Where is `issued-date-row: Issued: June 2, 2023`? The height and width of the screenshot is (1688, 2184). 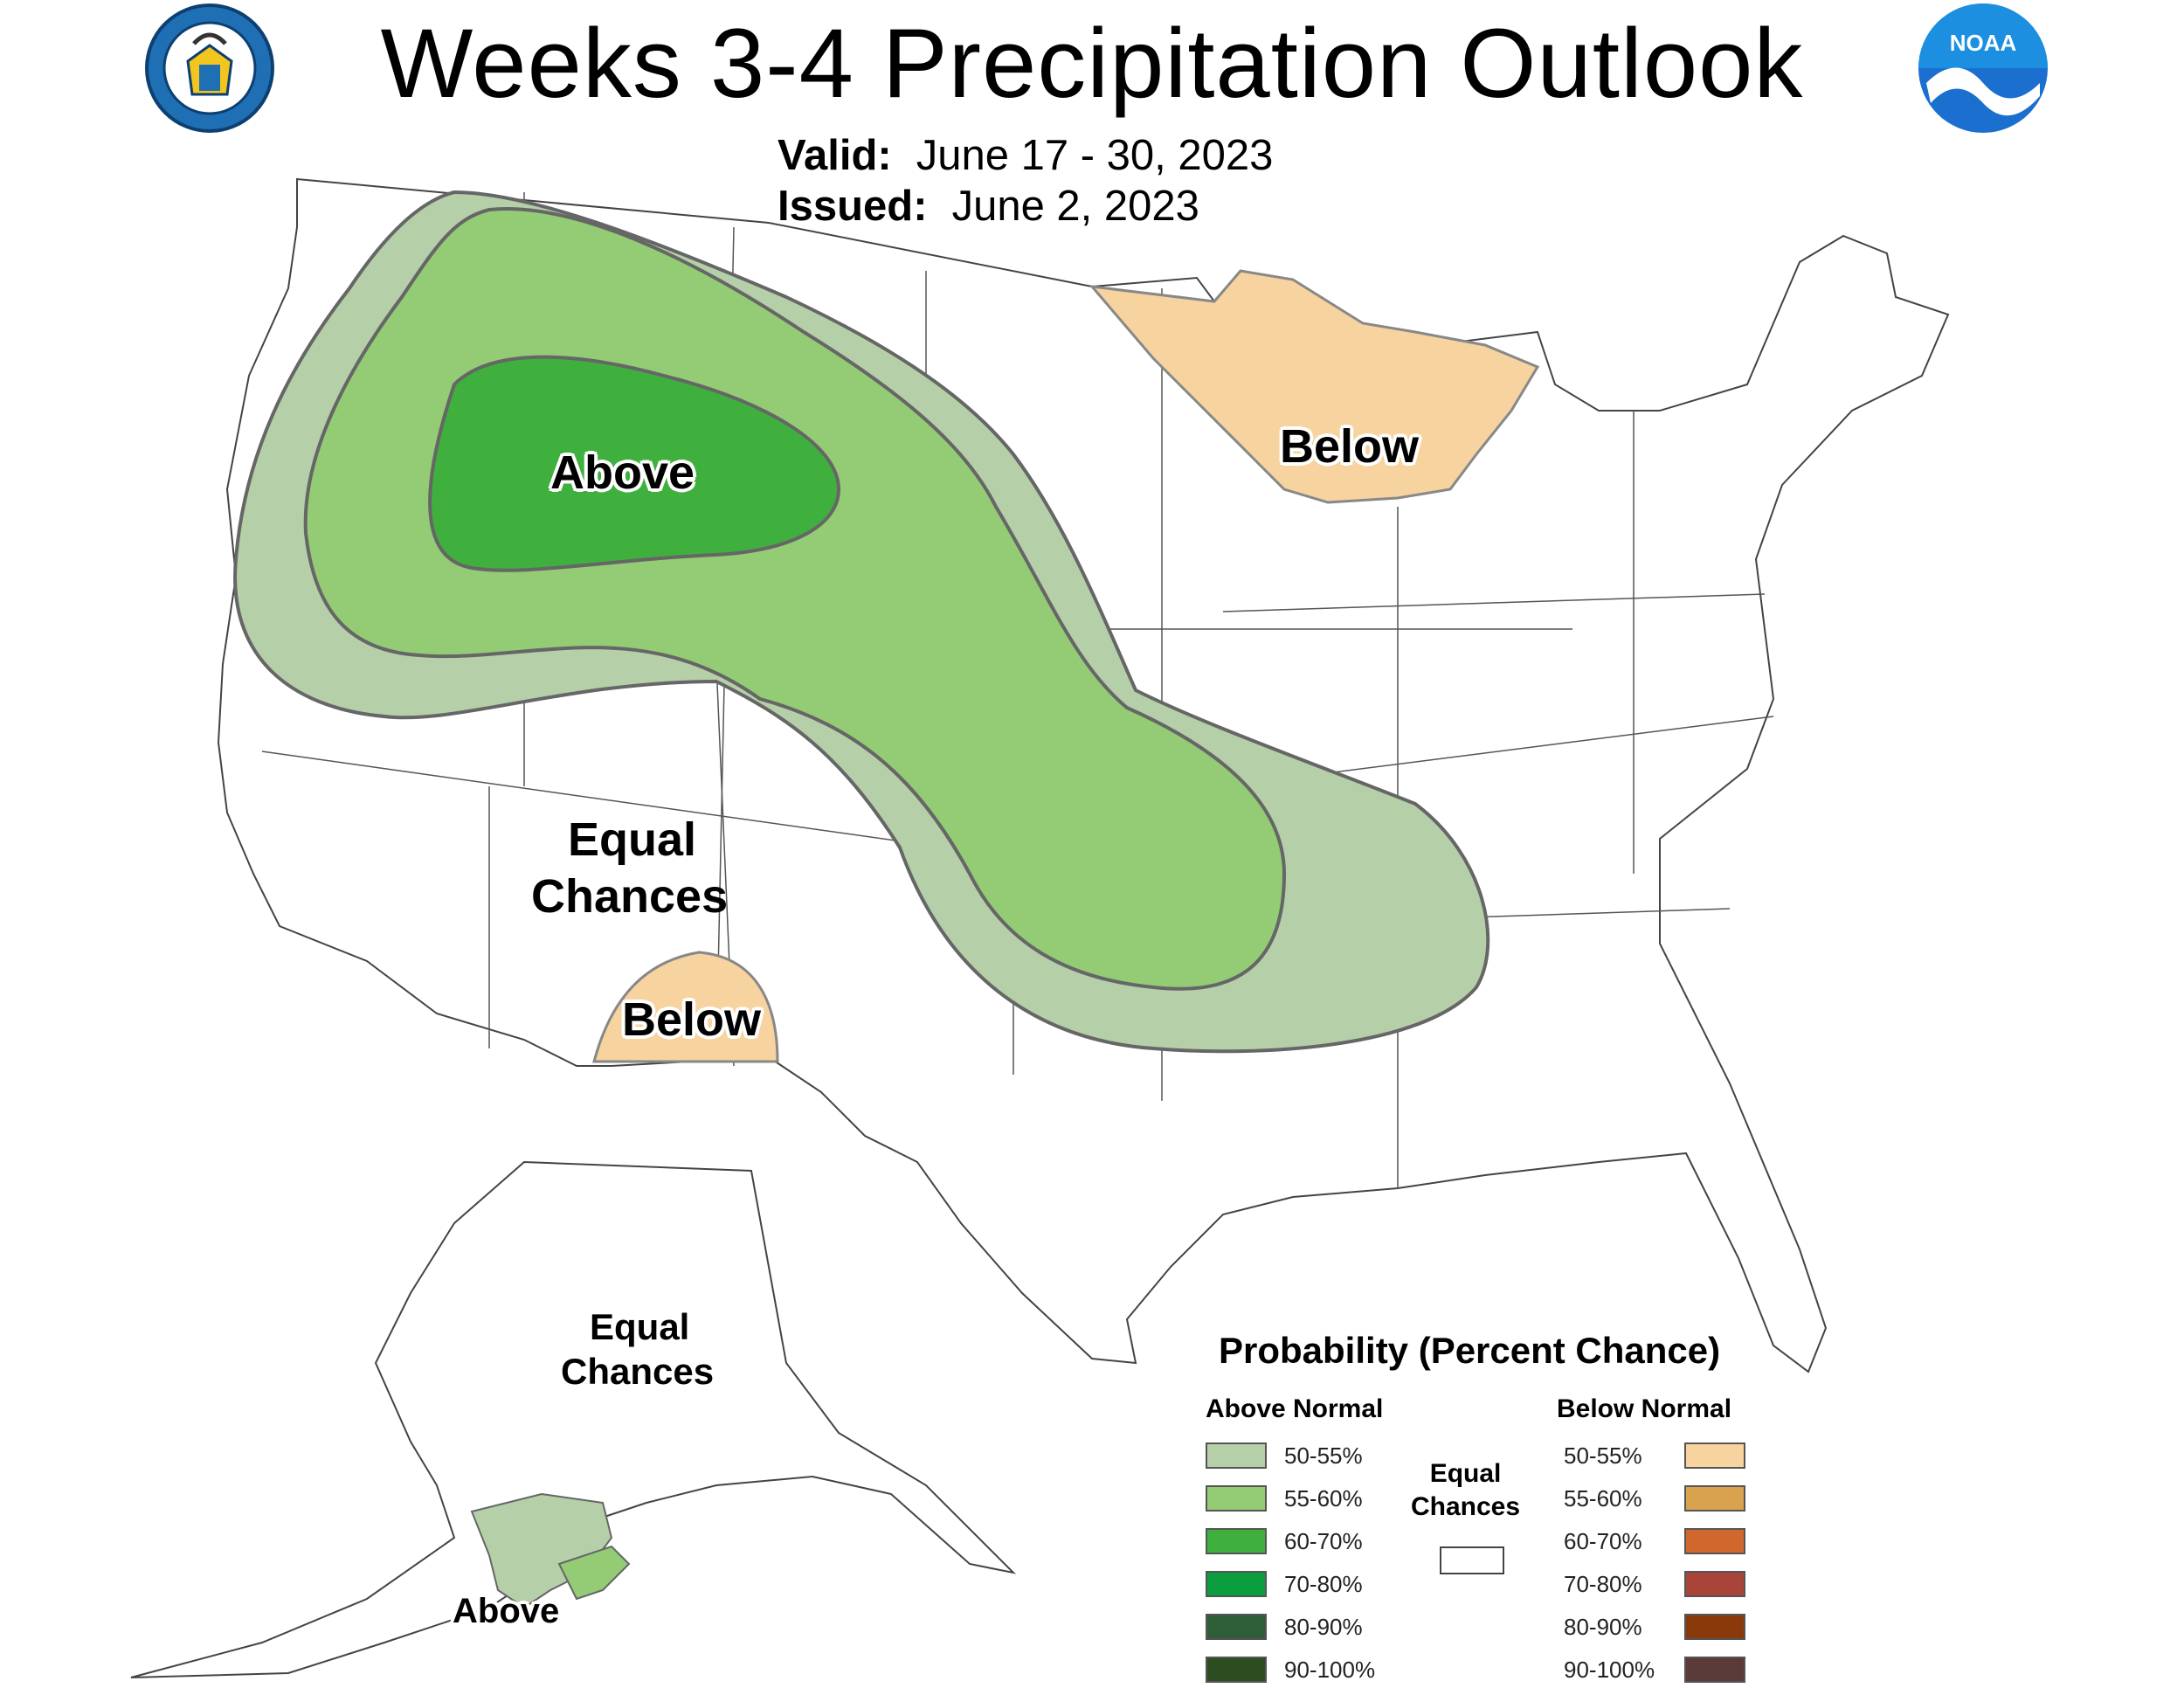
issued-date-row: Issued: June 2, 2023 is located at coordinates (988, 206).